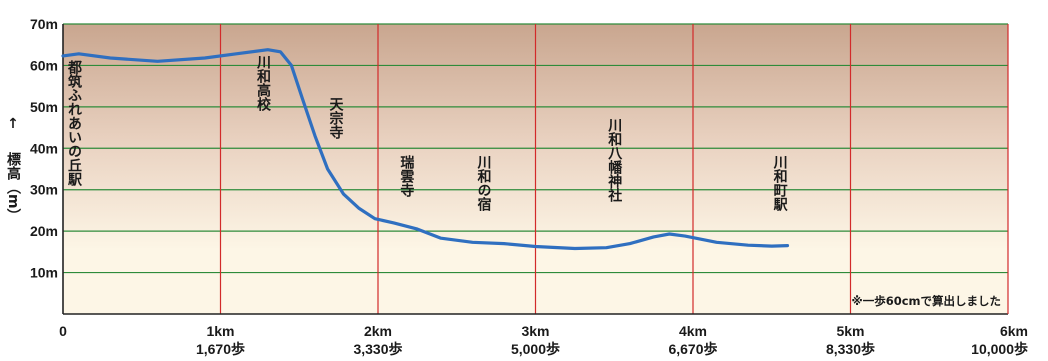 The height and width of the screenshot is (361, 1048). I want to click on y-axis-arrow: ↑, so click(13, 124).